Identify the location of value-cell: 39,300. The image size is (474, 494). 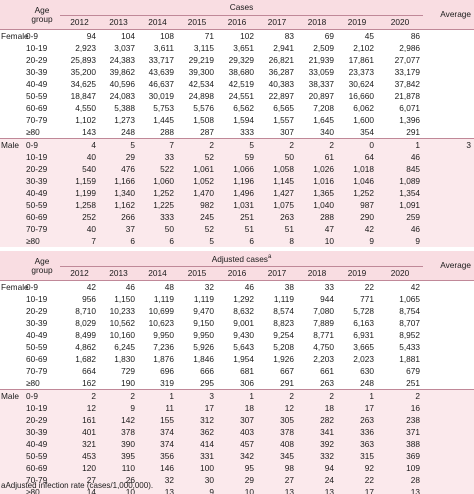
(201, 71).